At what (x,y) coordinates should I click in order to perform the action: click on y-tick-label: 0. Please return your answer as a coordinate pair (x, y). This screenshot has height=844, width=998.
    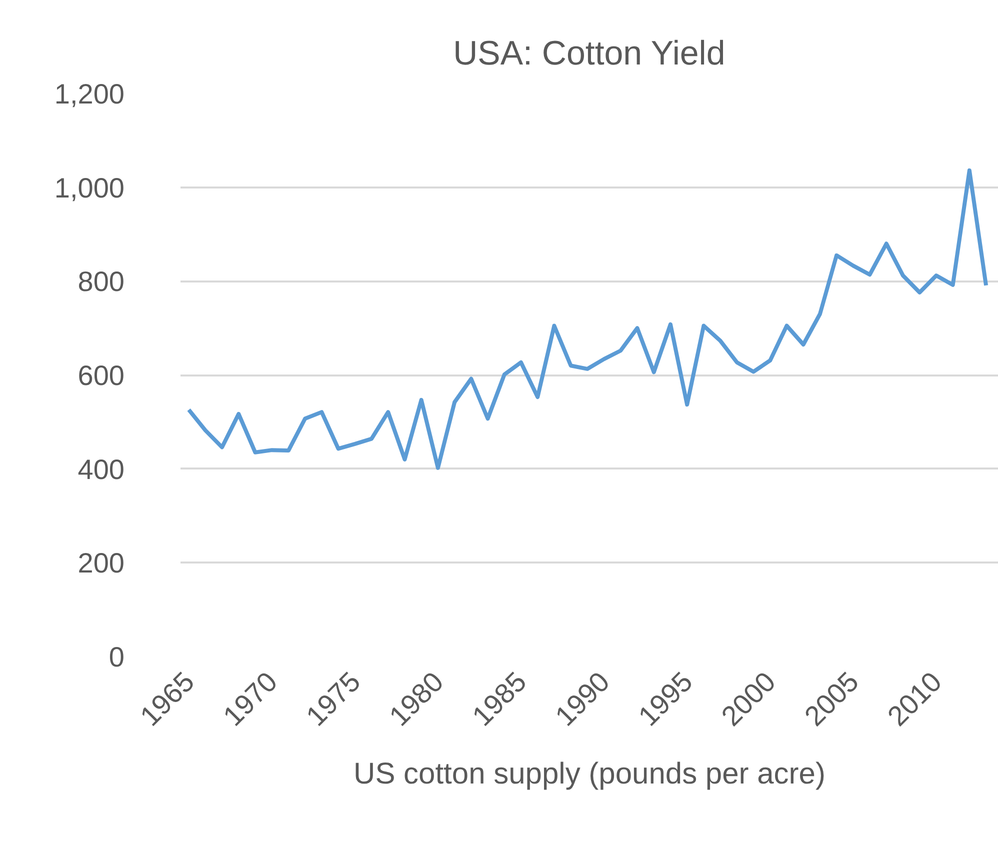
    Looking at the image, I should click on (116, 657).